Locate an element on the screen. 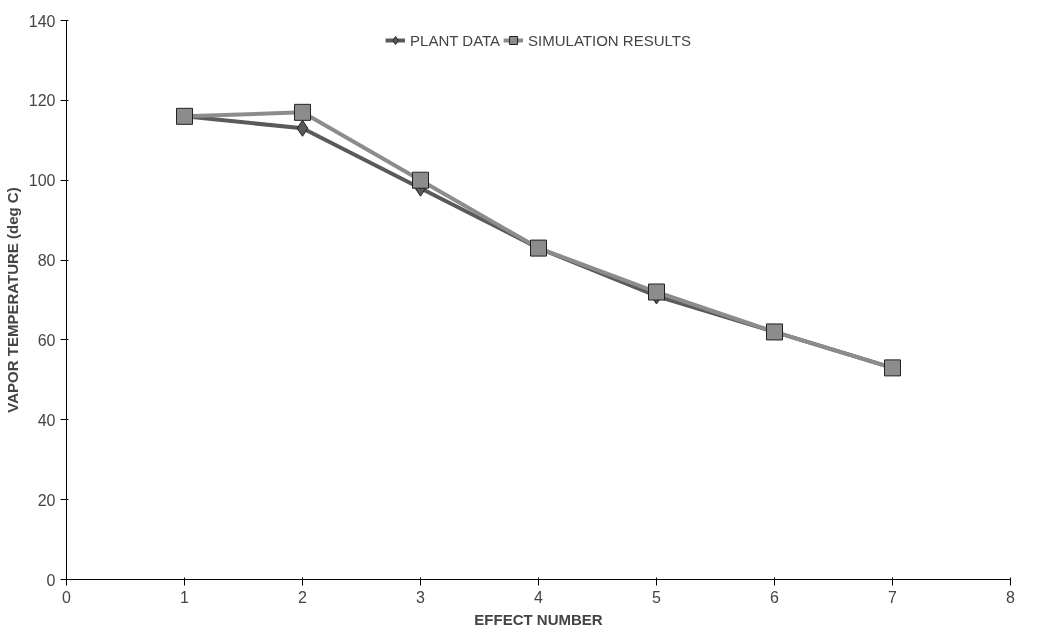  y-tick-label: 60 is located at coordinates (46, 340).